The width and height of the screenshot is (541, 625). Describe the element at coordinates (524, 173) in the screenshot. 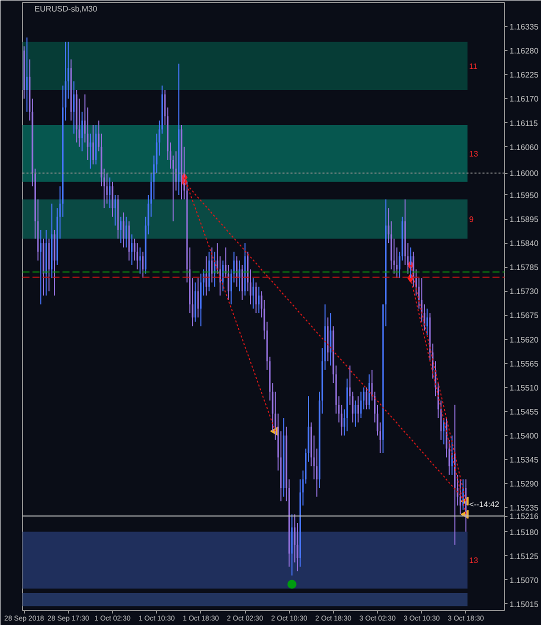

I see `ref-line-label: 1.16000` at that location.